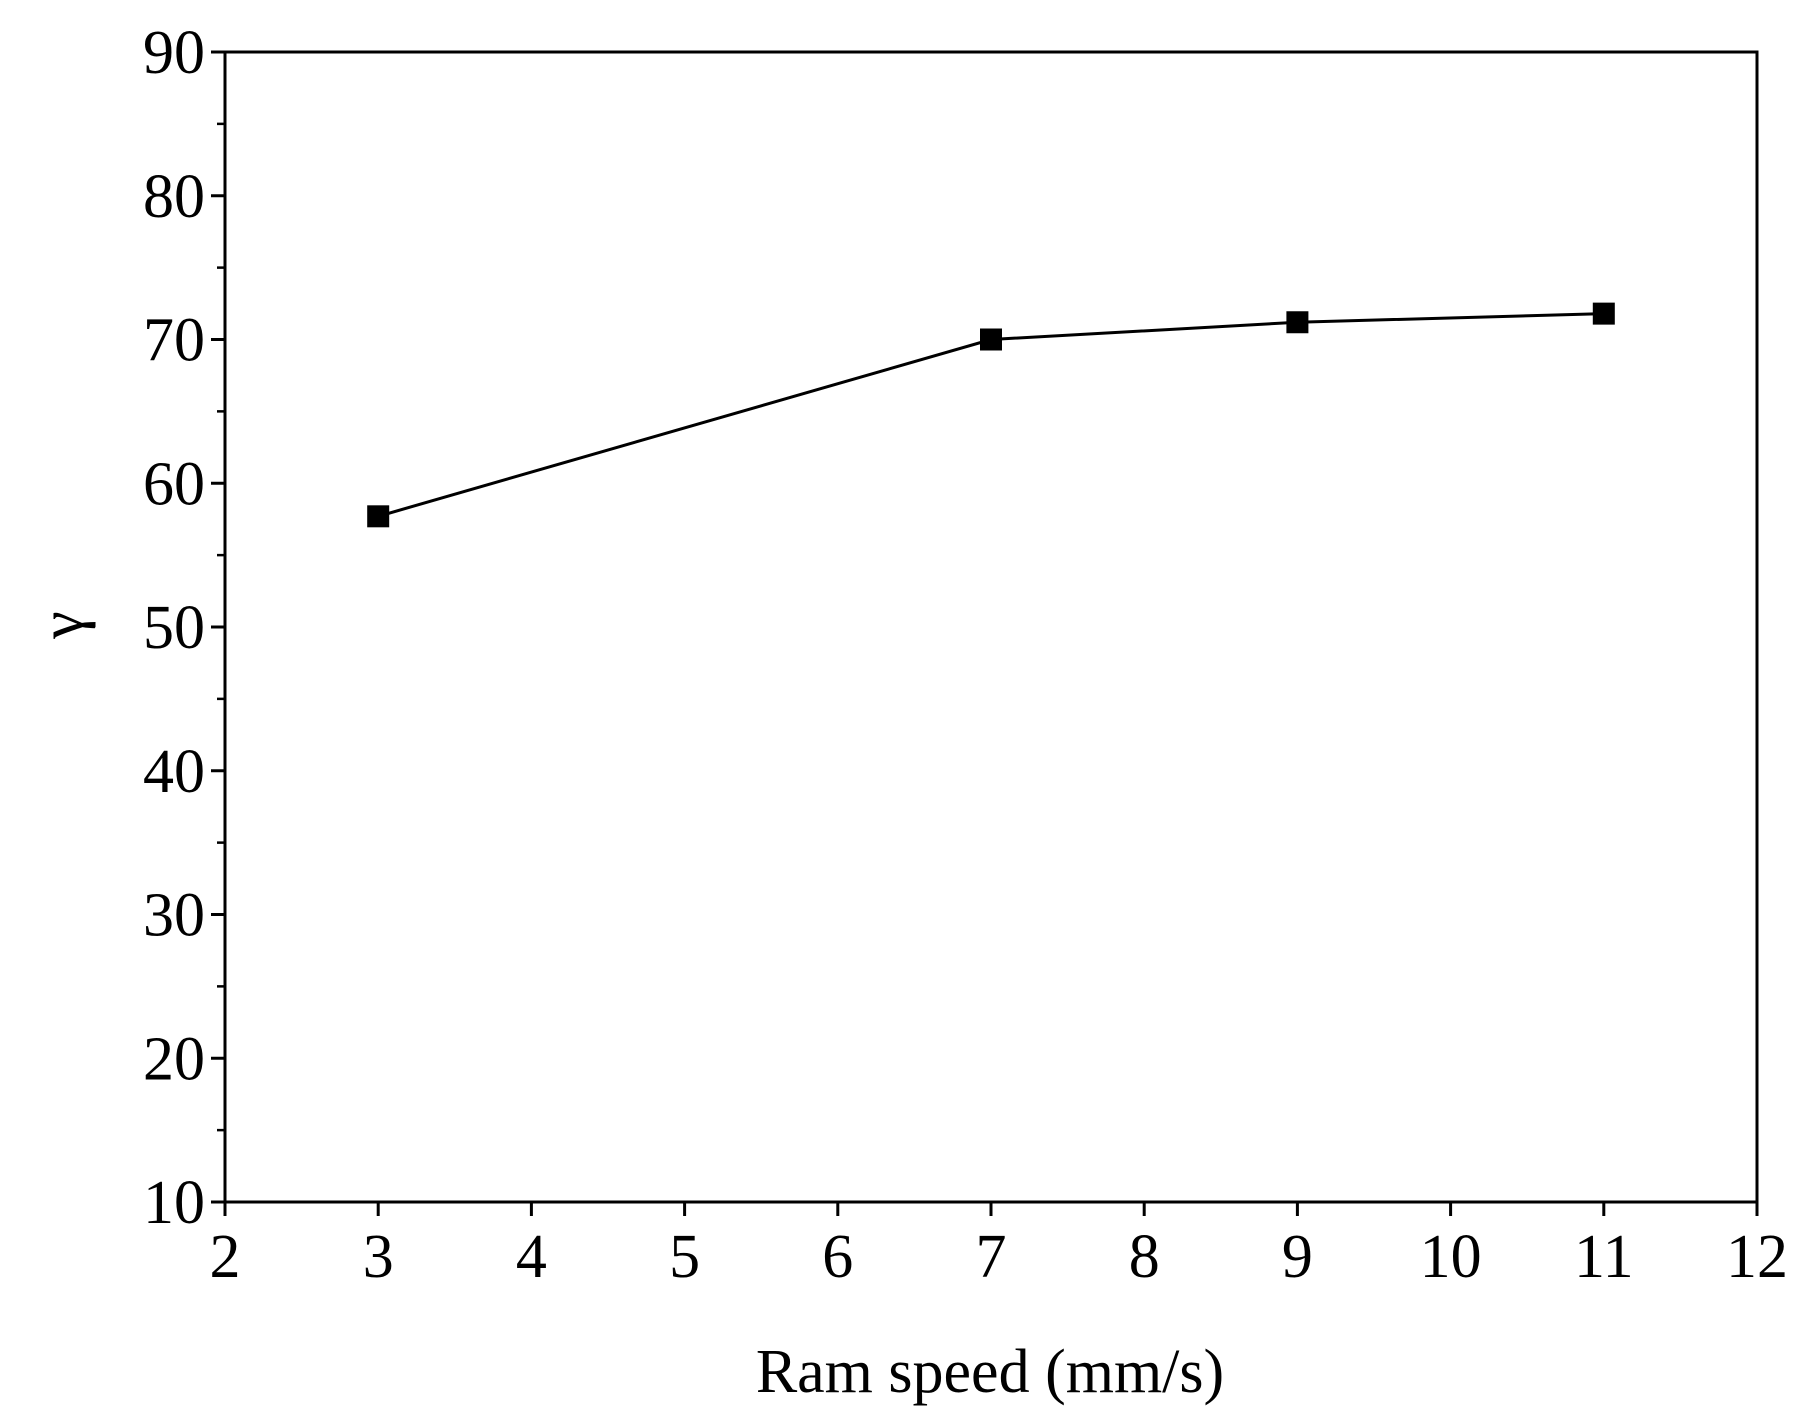 The width and height of the screenshot is (1800, 1427). I want to click on x-tick-label: 9, so click(1297, 1257).